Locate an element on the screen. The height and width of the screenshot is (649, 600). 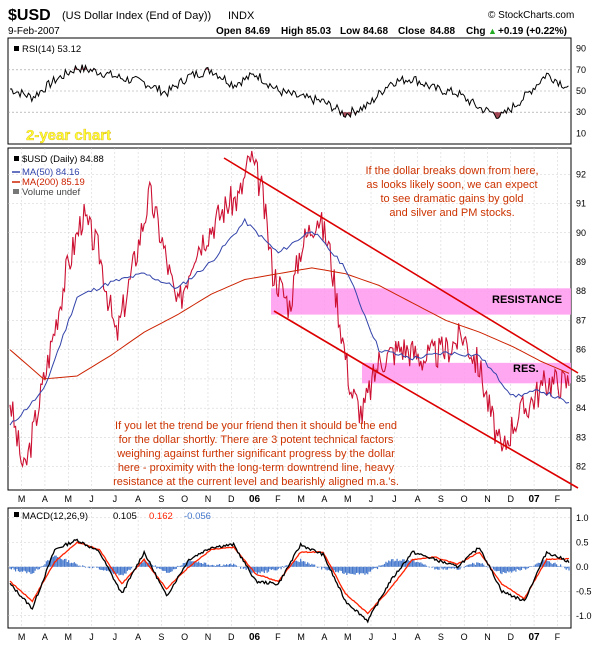
macd-x-tick: 07 is located at coordinates (535, 637).